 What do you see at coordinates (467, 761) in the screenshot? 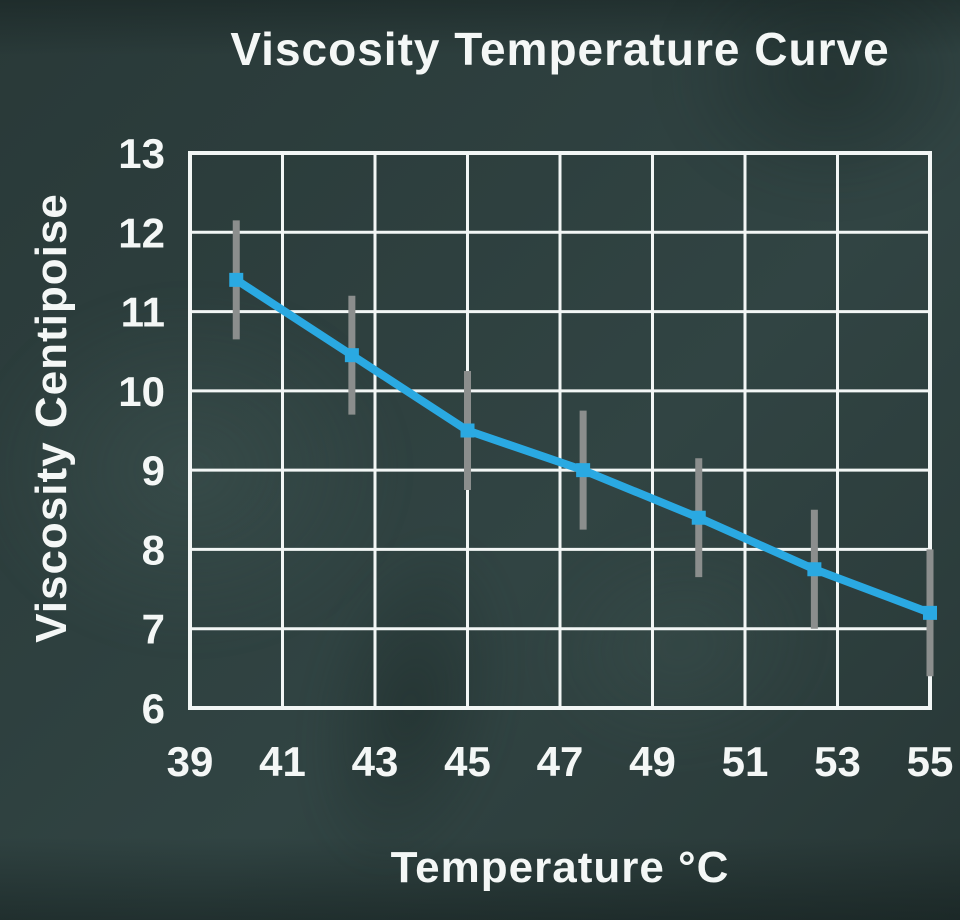
I see `x-tick-label: 45` at bounding box center [467, 761].